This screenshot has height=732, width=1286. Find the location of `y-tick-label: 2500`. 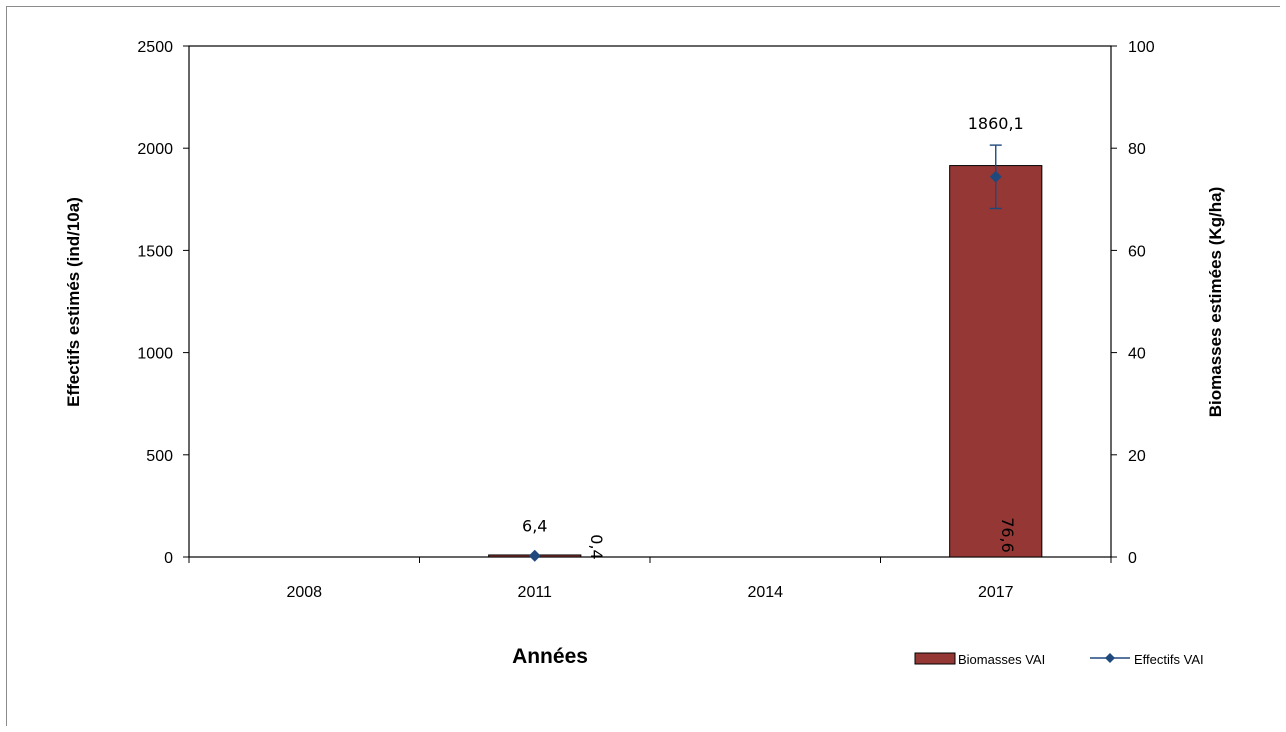

y-tick-label: 2500 is located at coordinates (155, 47).